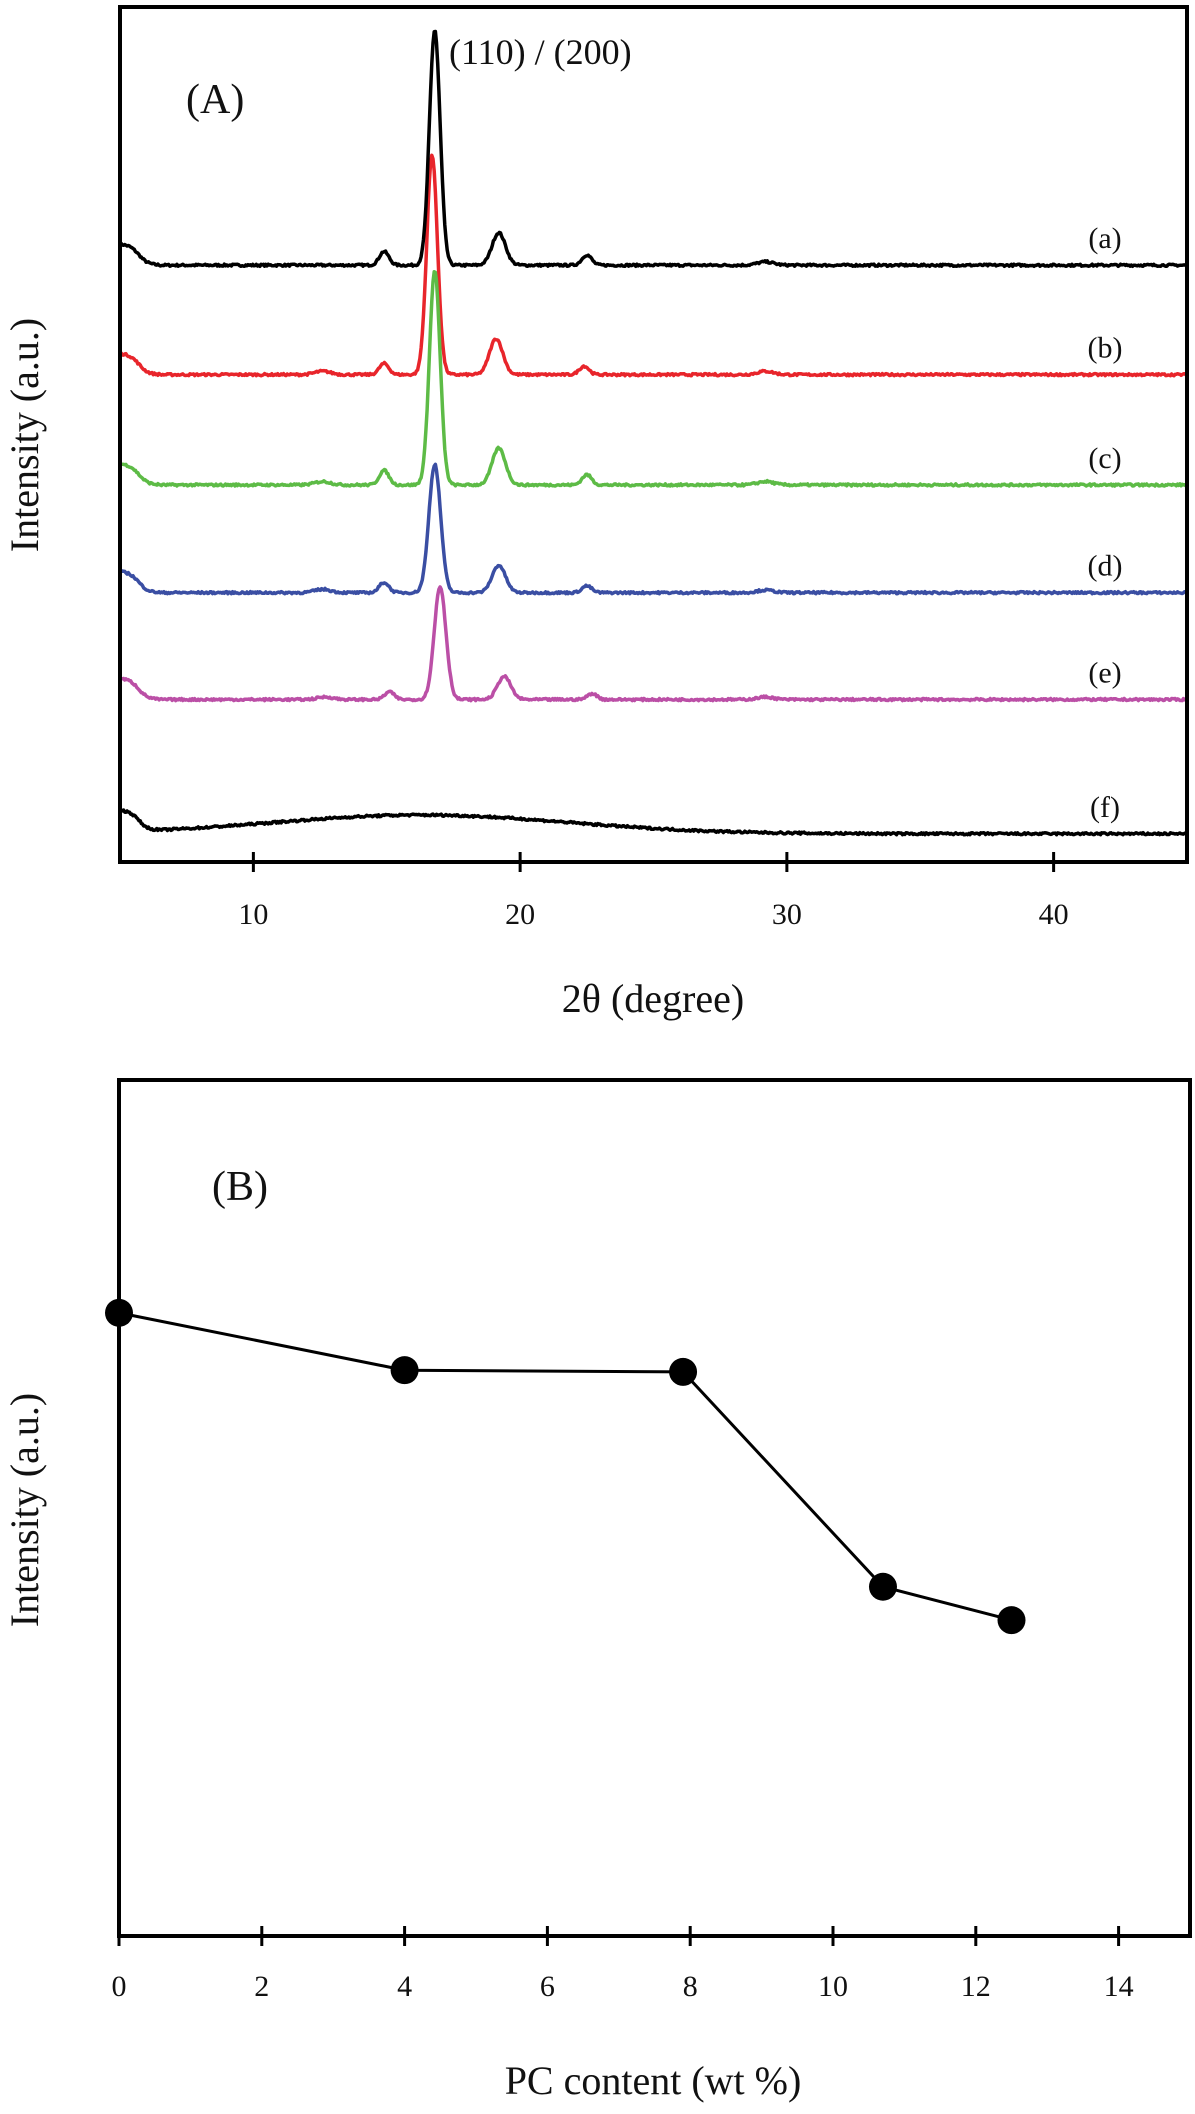  Describe the element at coordinates (1105, 348) in the screenshot. I see `curve-label-b: (b)` at that location.